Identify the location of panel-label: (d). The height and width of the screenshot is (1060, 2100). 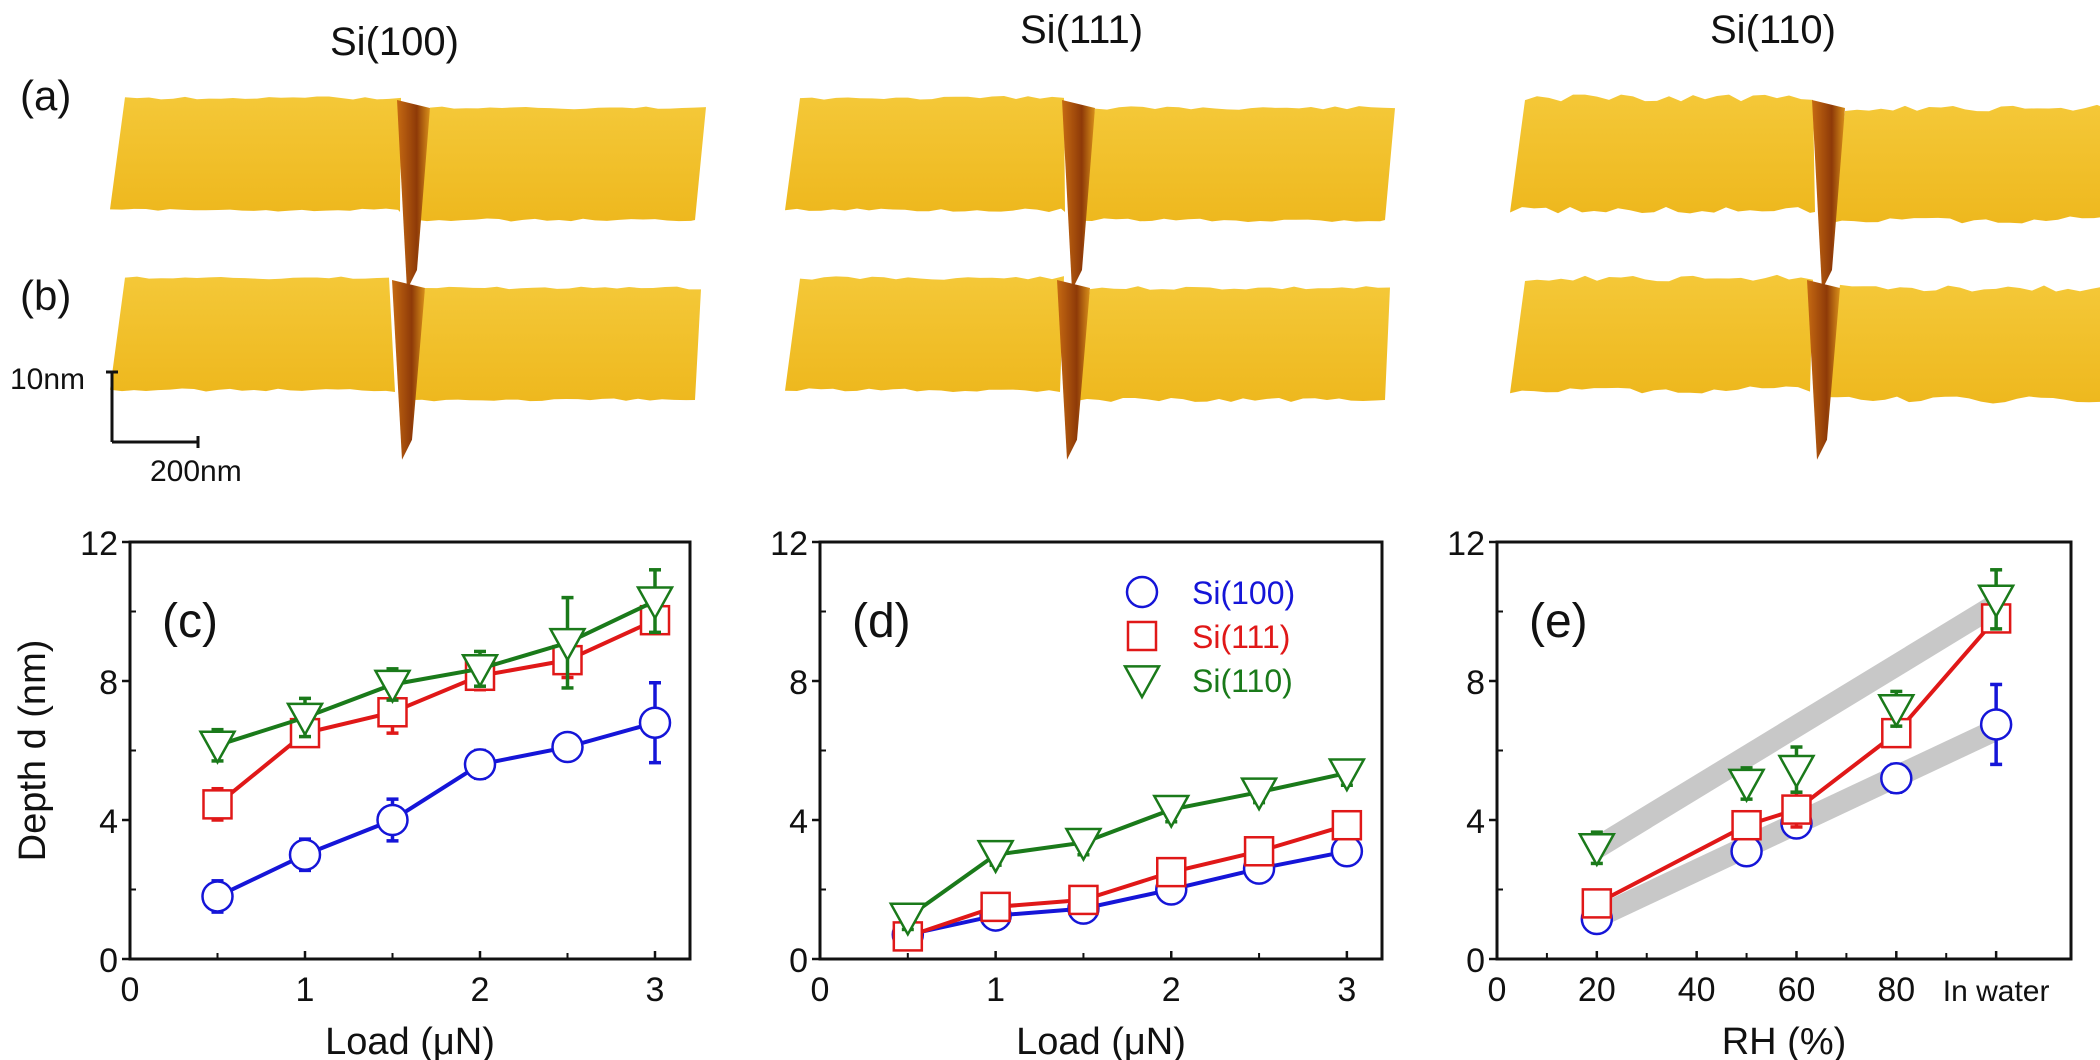
(881, 621).